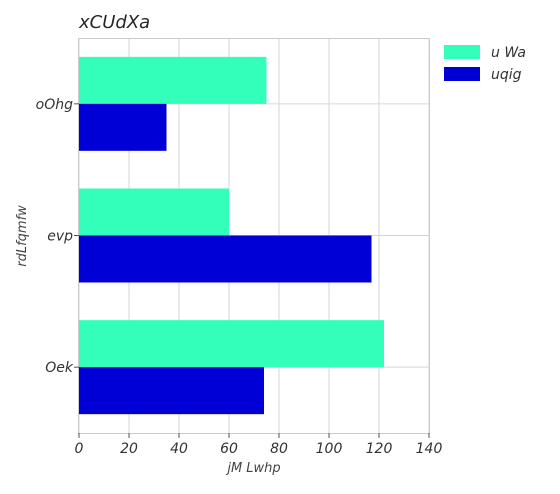 This screenshot has width=560, height=494. I want to click on x-tick-label: 100, so click(329, 449).